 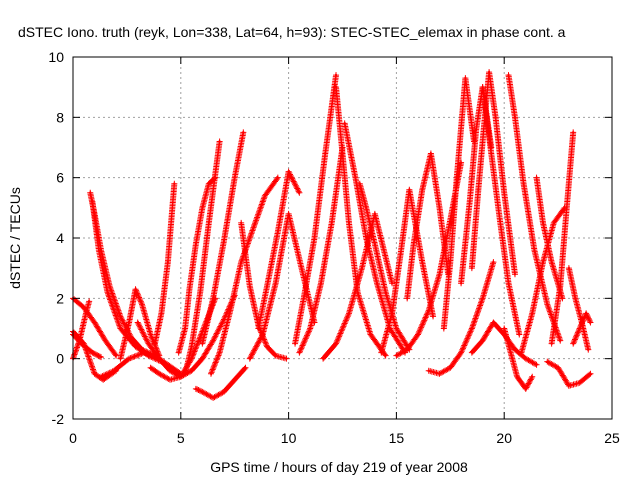 What do you see at coordinates (612, 438) in the screenshot?
I see `x-tick-label: 25` at bounding box center [612, 438].